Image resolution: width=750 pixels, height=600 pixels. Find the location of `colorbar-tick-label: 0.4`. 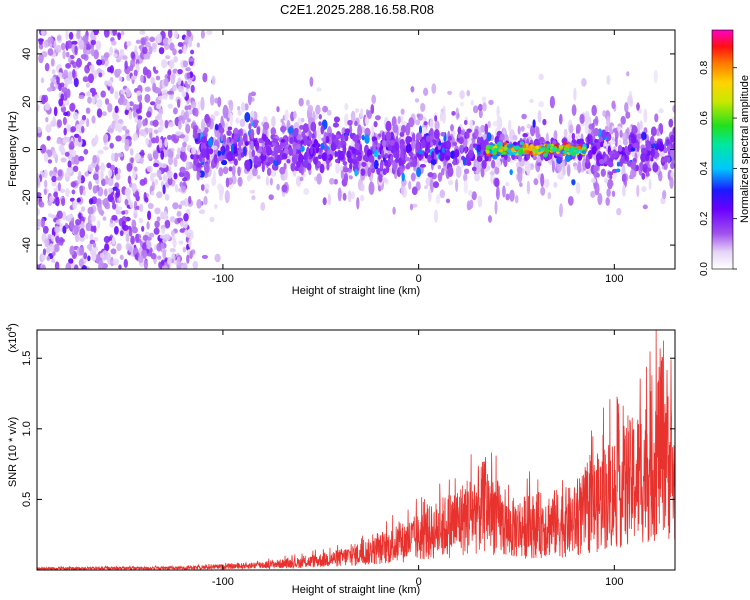

colorbar-tick-label: 0.4 is located at coordinates (704, 168).